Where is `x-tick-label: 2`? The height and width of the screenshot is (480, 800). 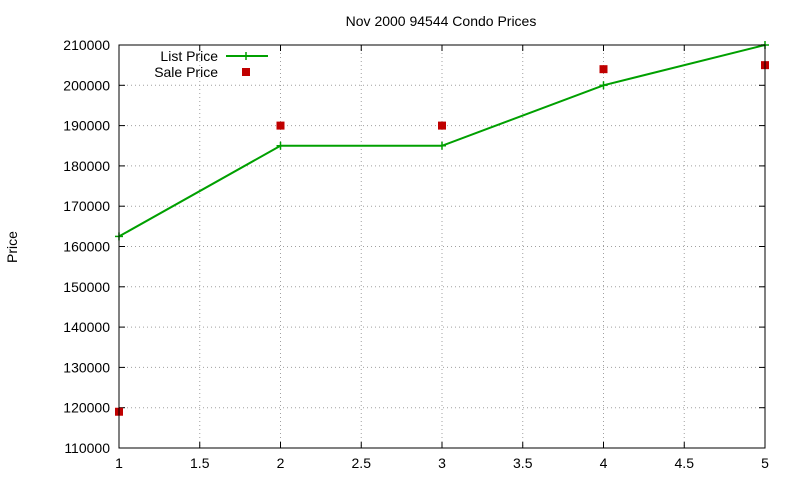
x-tick-label: 2 is located at coordinates (281, 463).